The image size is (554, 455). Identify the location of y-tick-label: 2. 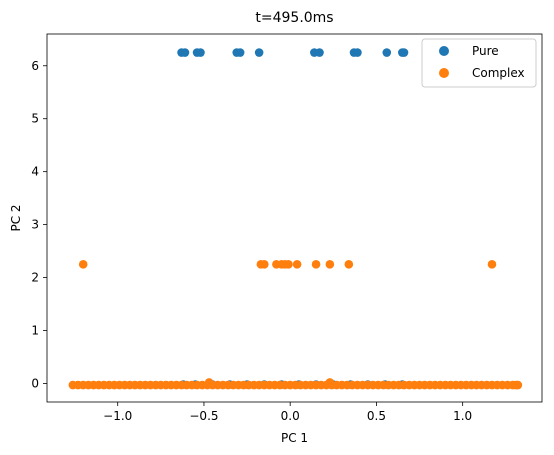
(35, 278).